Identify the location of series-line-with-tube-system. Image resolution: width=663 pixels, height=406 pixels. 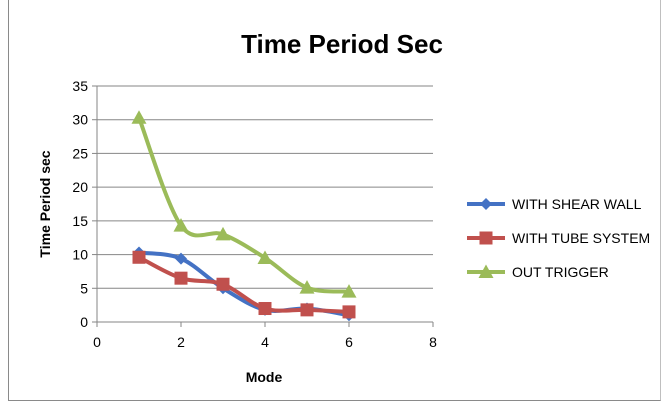
(244, 284).